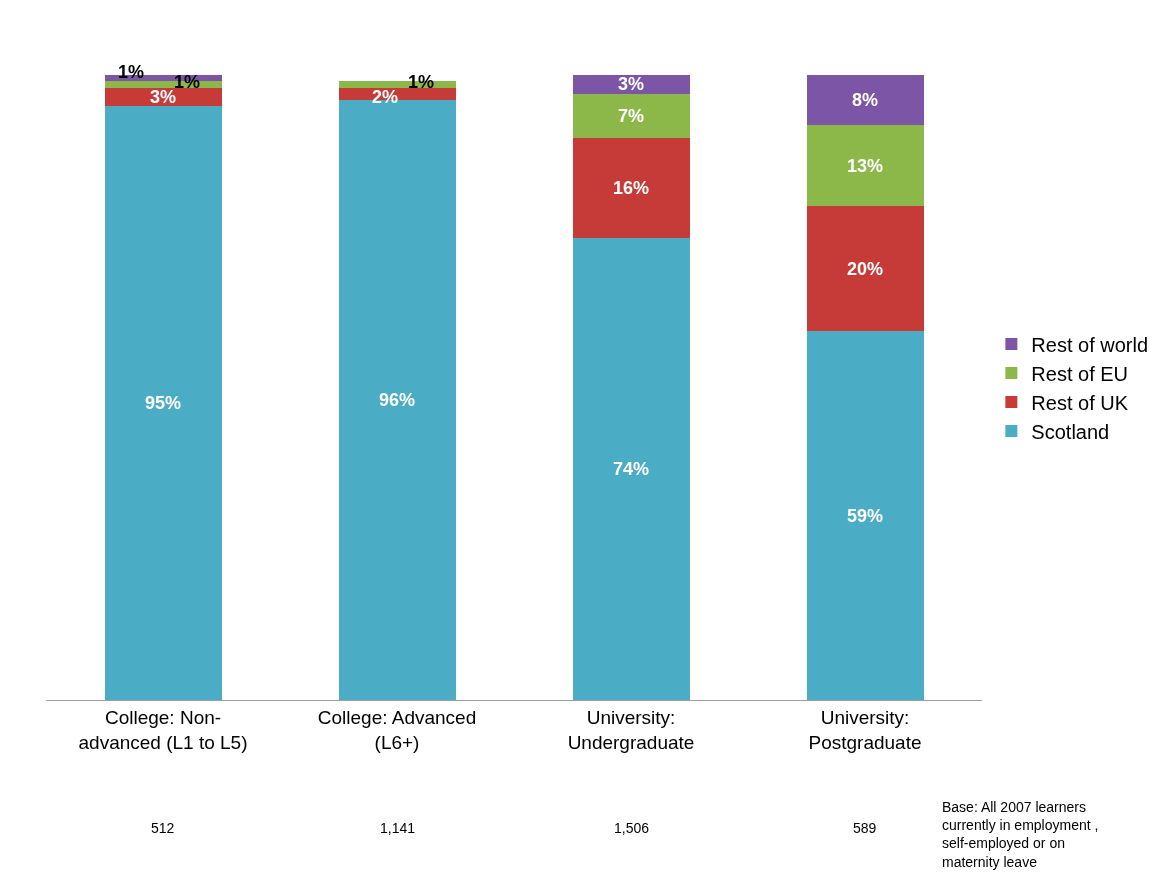 This screenshot has height=888, width=1171. I want to click on x-tick-label: College: Advanced (L6+), so click(397, 729).